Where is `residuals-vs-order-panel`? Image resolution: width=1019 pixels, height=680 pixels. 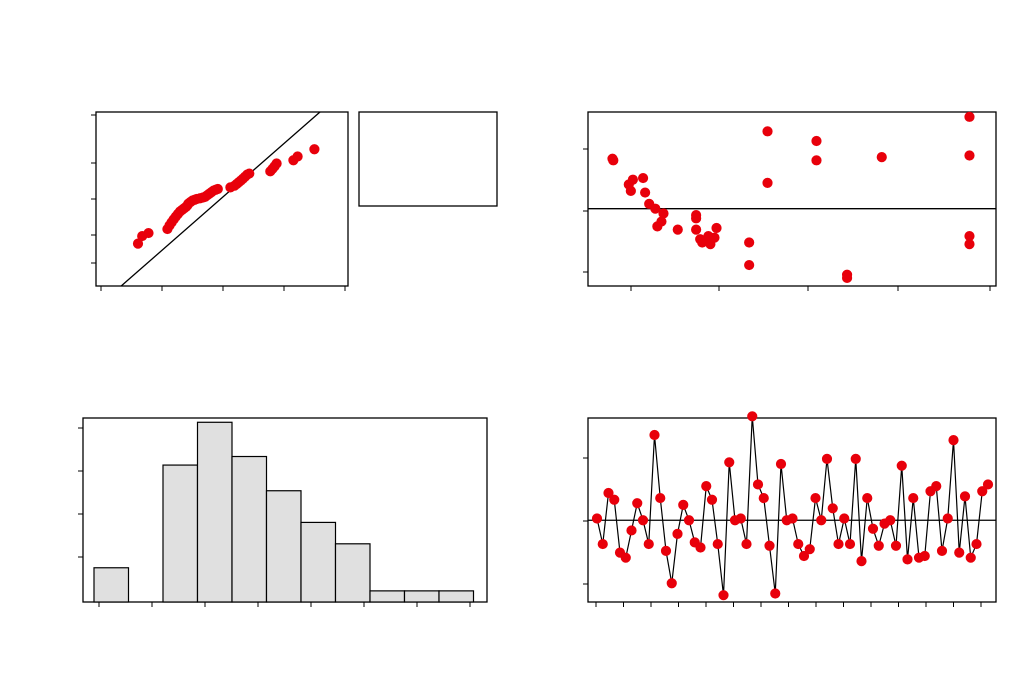
residuals-vs-order-panel is located at coordinates (790, 509).